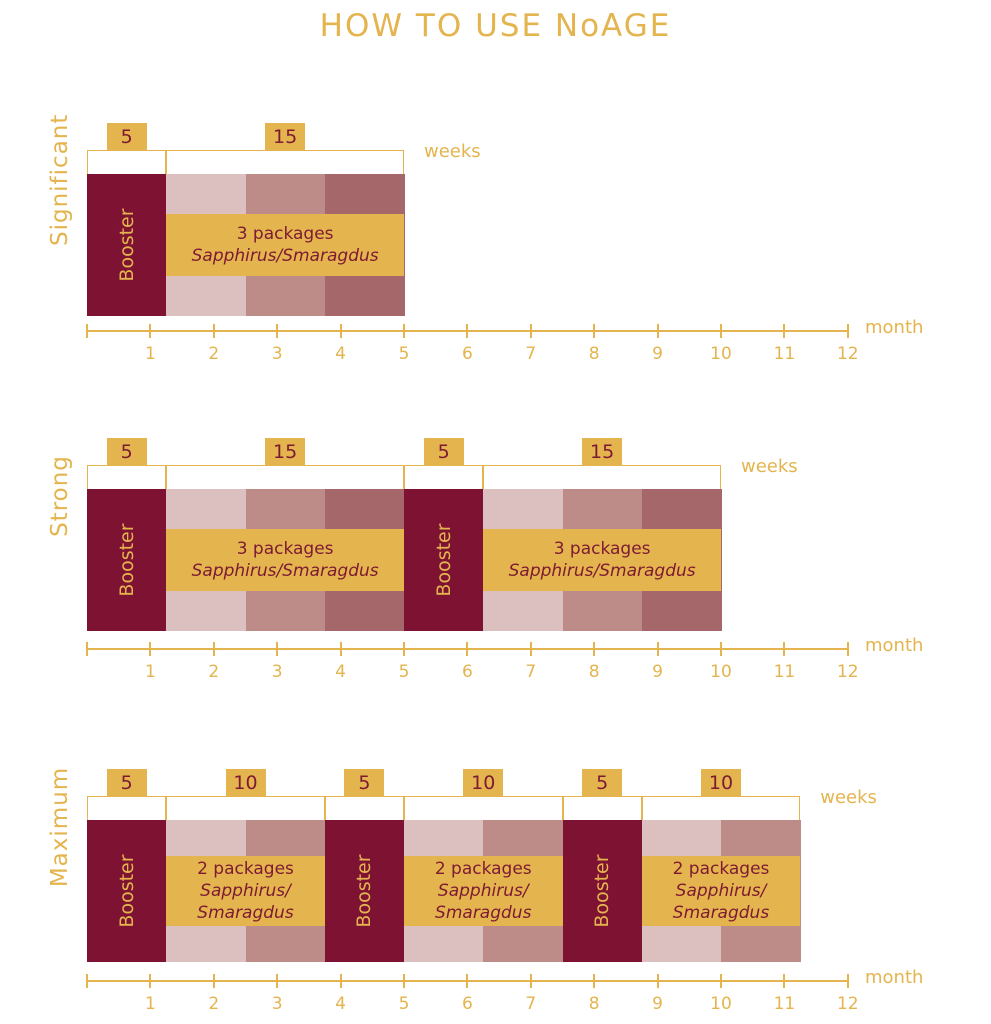  Describe the element at coordinates (60, 496) in the screenshot. I see `row-label: Strong` at that location.